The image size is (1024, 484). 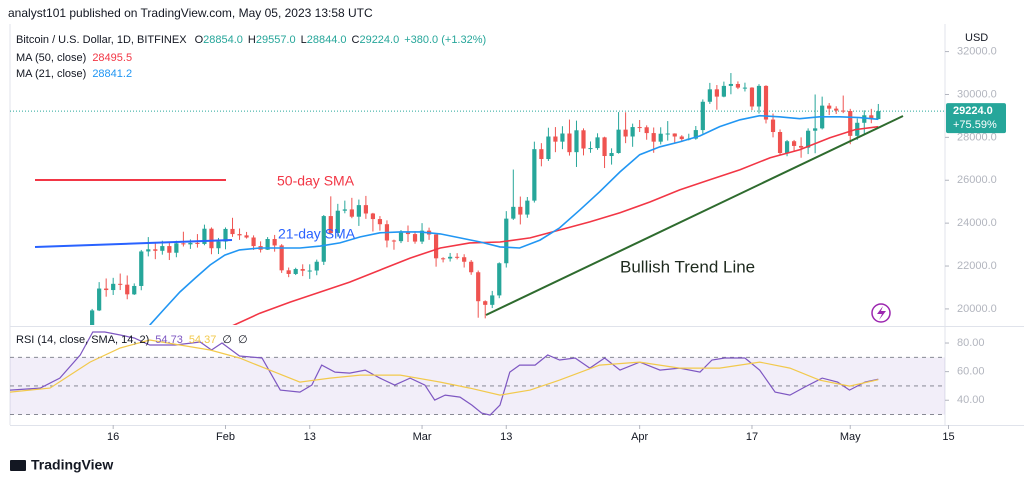 What do you see at coordinates (639, 437) in the screenshot?
I see `x-tick-label: Apr` at bounding box center [639, 437].